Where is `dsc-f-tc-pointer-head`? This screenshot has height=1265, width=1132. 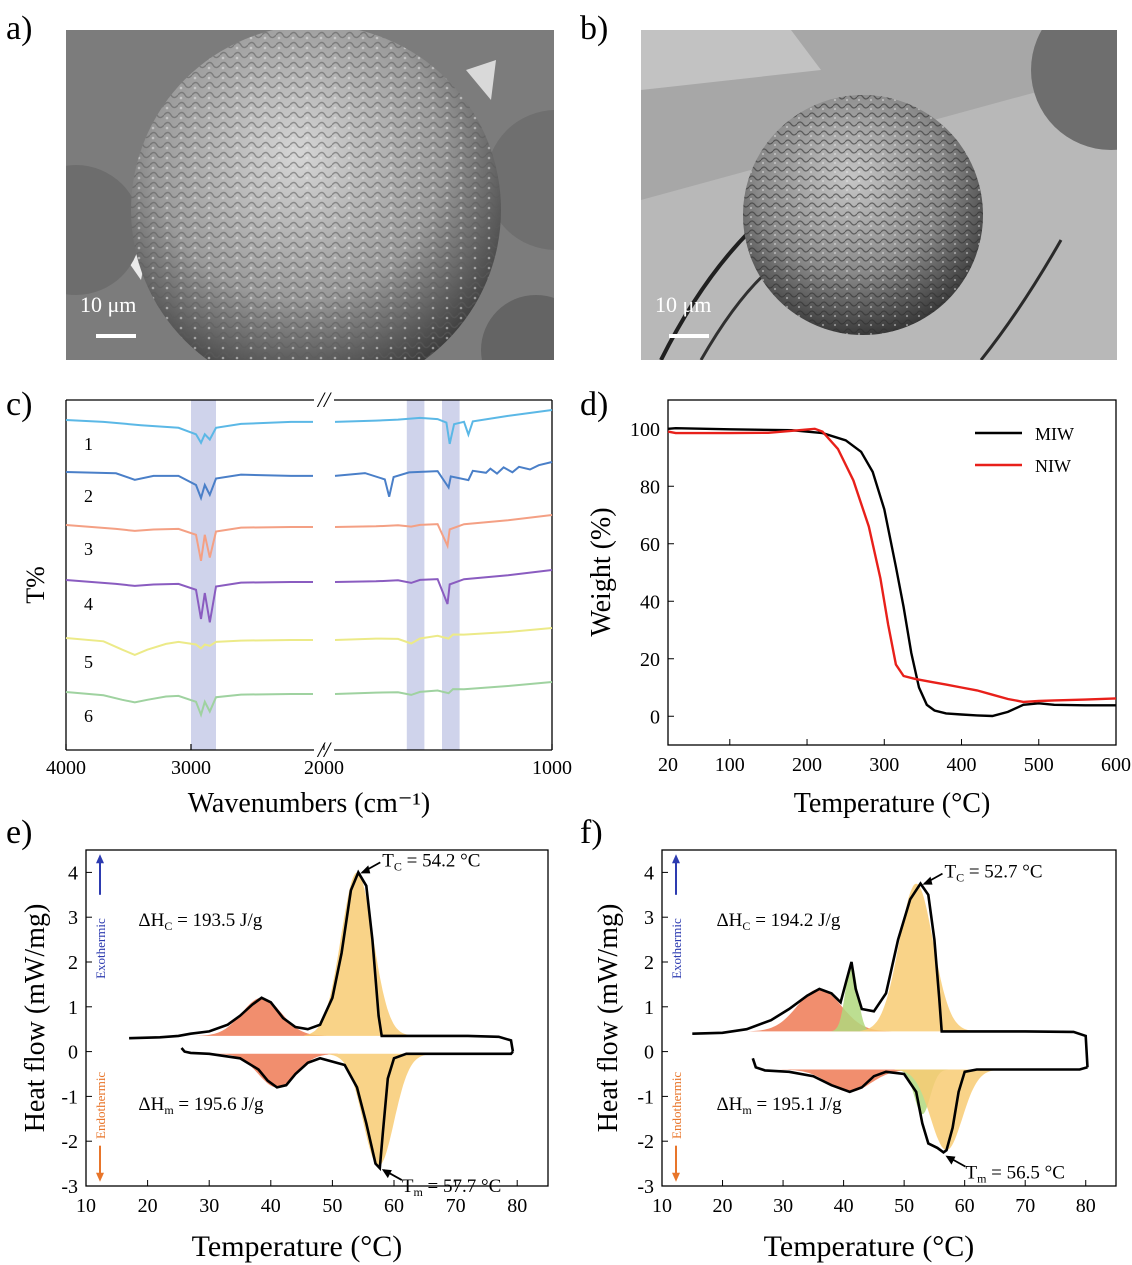
dsc-f-tc-pointer-head is located at coordinates (927, 880).